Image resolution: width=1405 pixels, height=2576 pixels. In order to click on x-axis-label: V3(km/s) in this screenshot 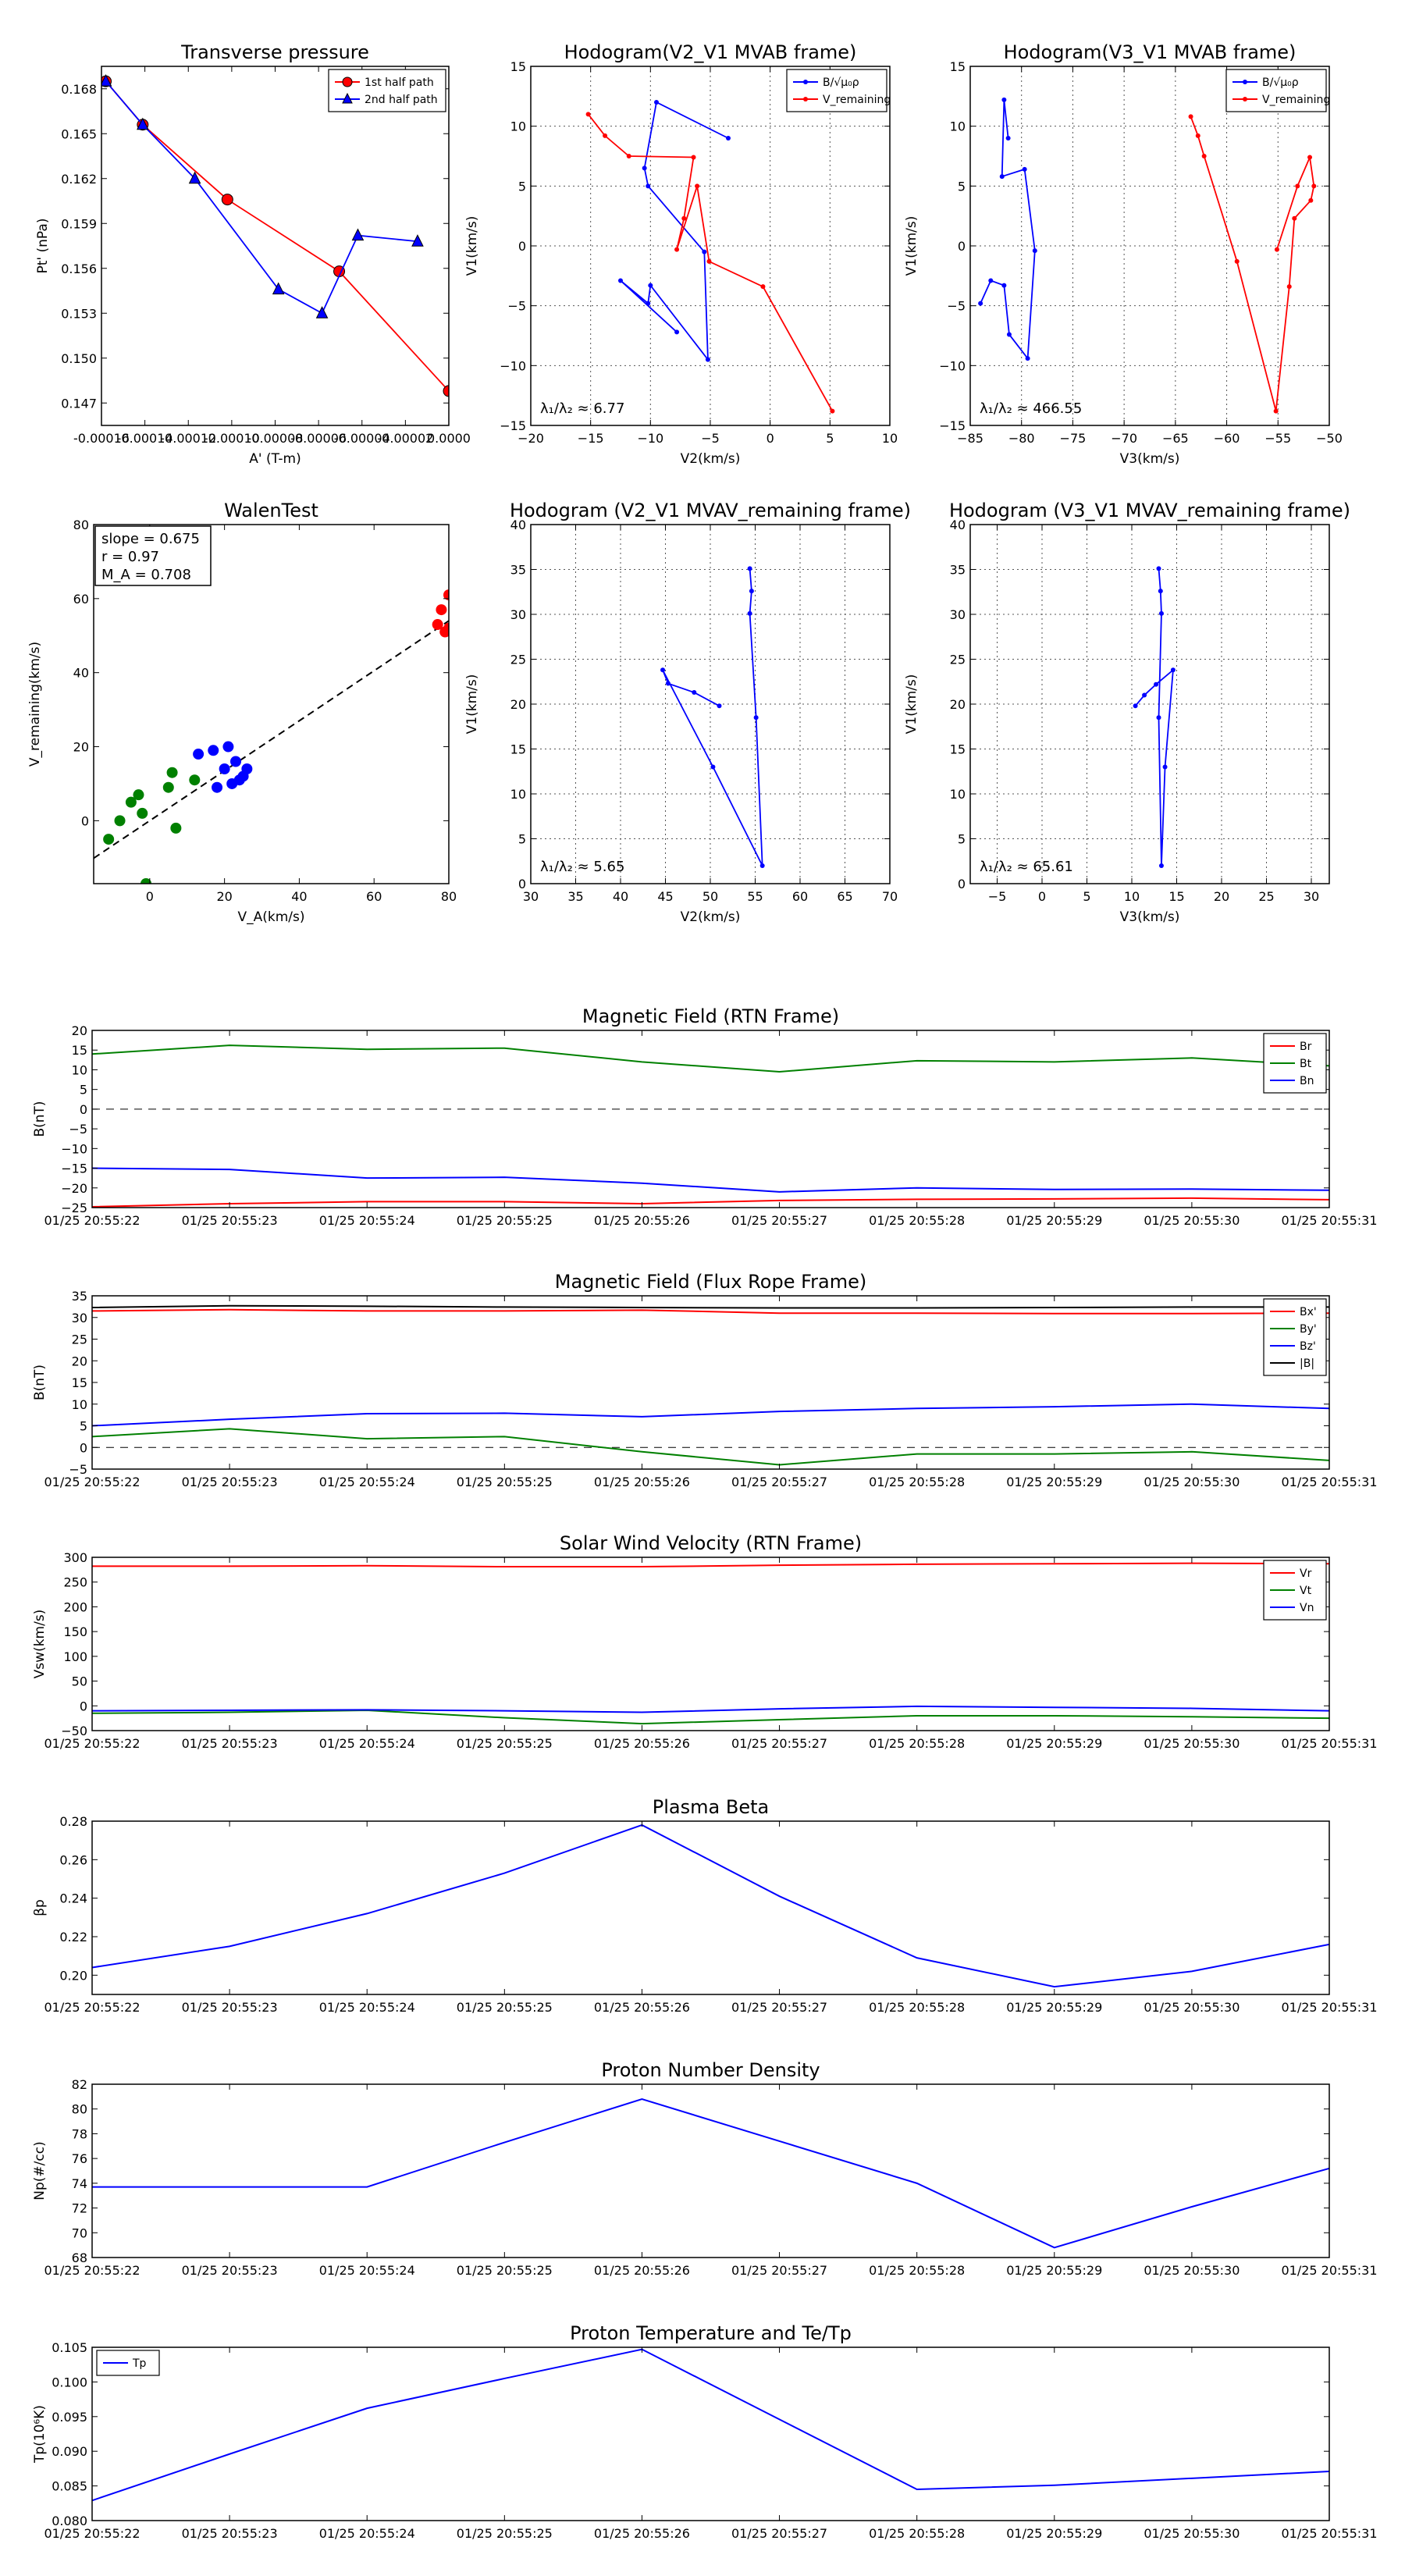, I will do `click(1150, 917)`.